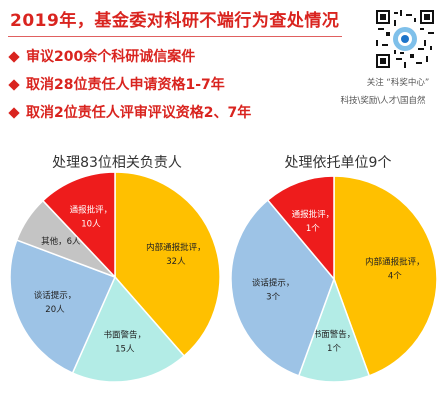 This screenshot has width=443, height=401. Describe the element at coordinates (139, 113) in the screenshot. I see `bullet-text: 取消2位责任人评审评议资格2、7年` at that location.